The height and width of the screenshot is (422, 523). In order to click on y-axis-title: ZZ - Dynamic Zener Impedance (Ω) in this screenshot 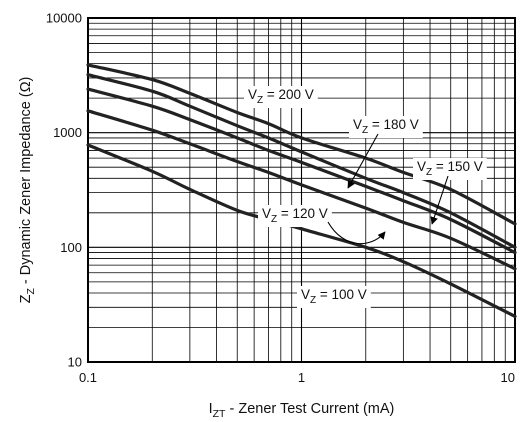, I will do `click(27, 190)`.